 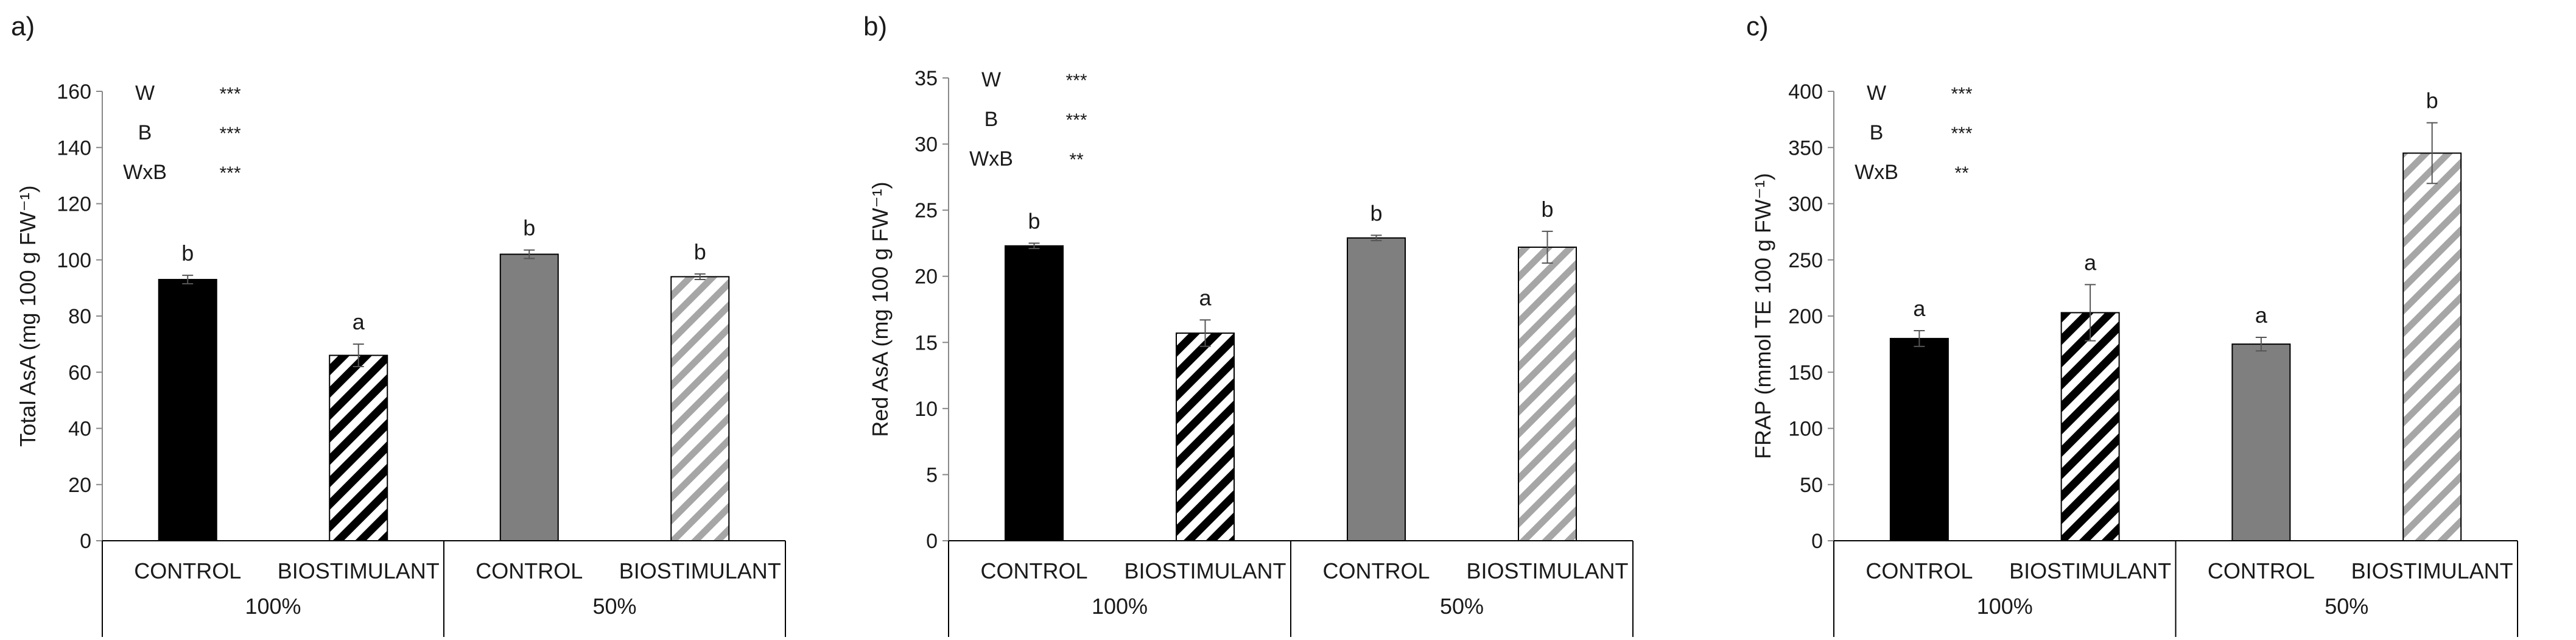 What do you see at coordinates (875, 26) in the screenshot?
I see `panel-label: b)` at bounding box center [875, 26].